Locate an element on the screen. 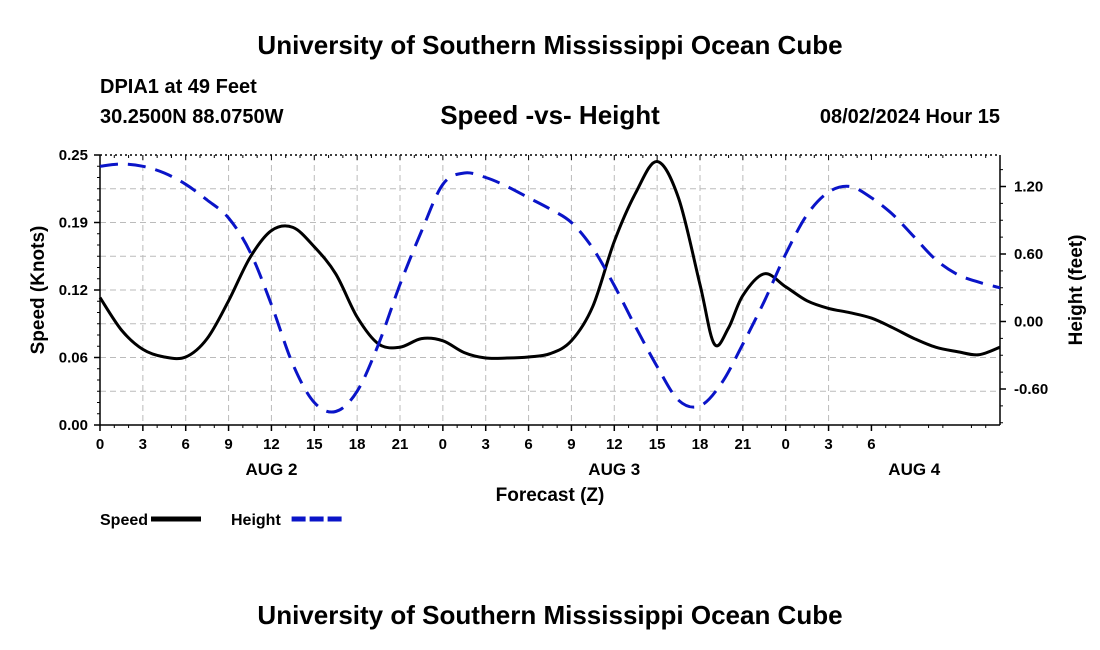 The height and width of the screenshot is (650, 1100). legend-label-speed: Speed is located at coordinates (124, 520).